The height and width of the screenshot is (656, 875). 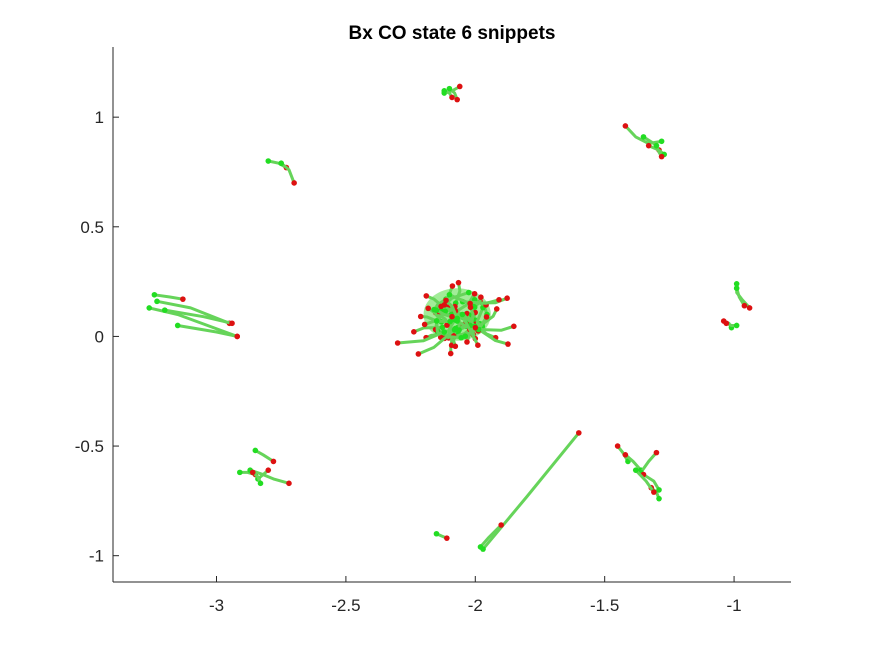 I want to click on y-tick-label: 1, so click(x=99, y=117).